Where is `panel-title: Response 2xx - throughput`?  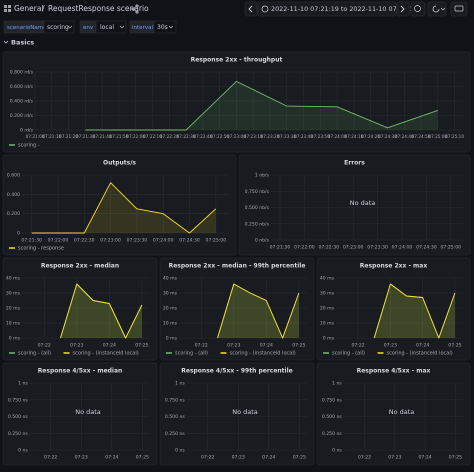 panel-title: Response 2xx - throughput is located at coordinates (237, 60).